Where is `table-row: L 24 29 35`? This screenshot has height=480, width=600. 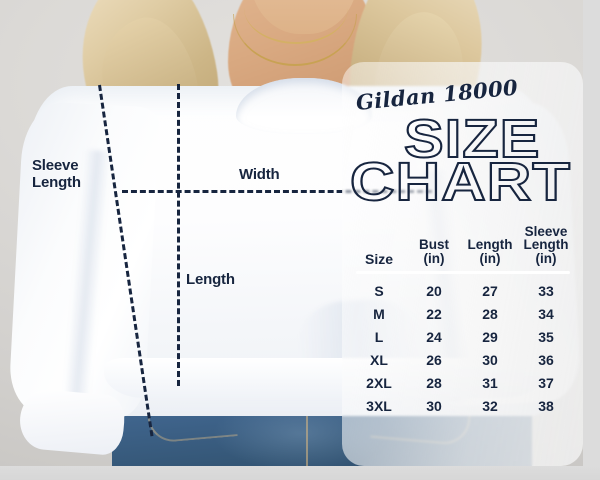
table-row: L 24 29 35 is located at coordinates (463, 337).